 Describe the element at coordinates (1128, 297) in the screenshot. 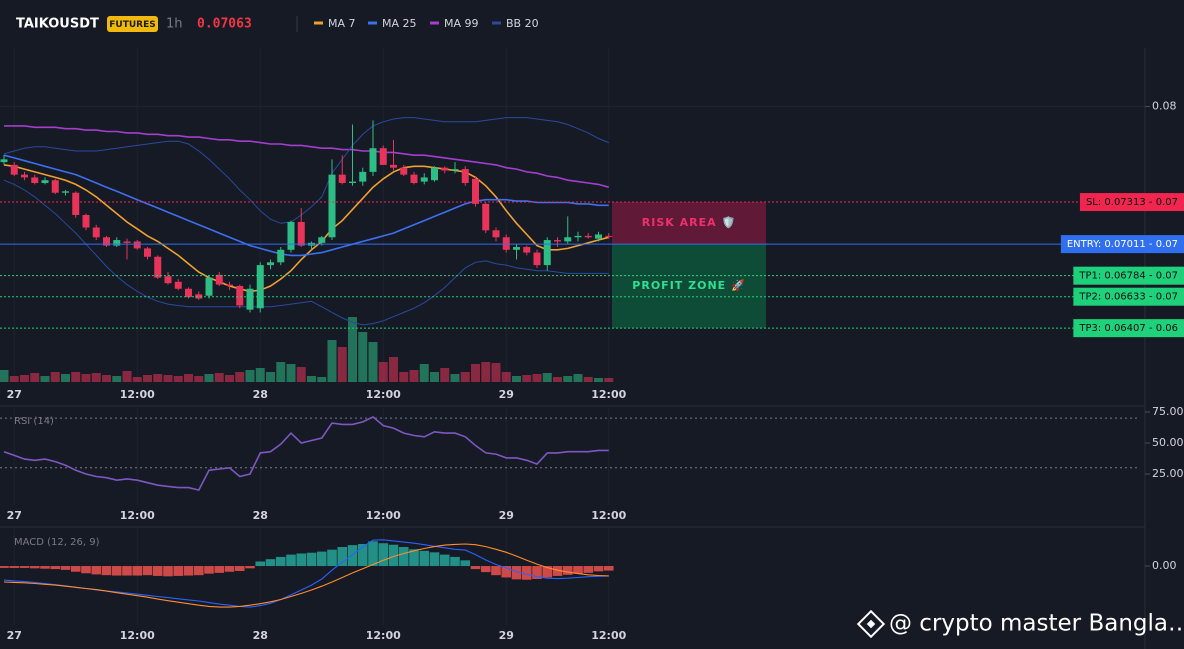

I see `level-label: TP2: 0.06633 - 0.07` at that location.